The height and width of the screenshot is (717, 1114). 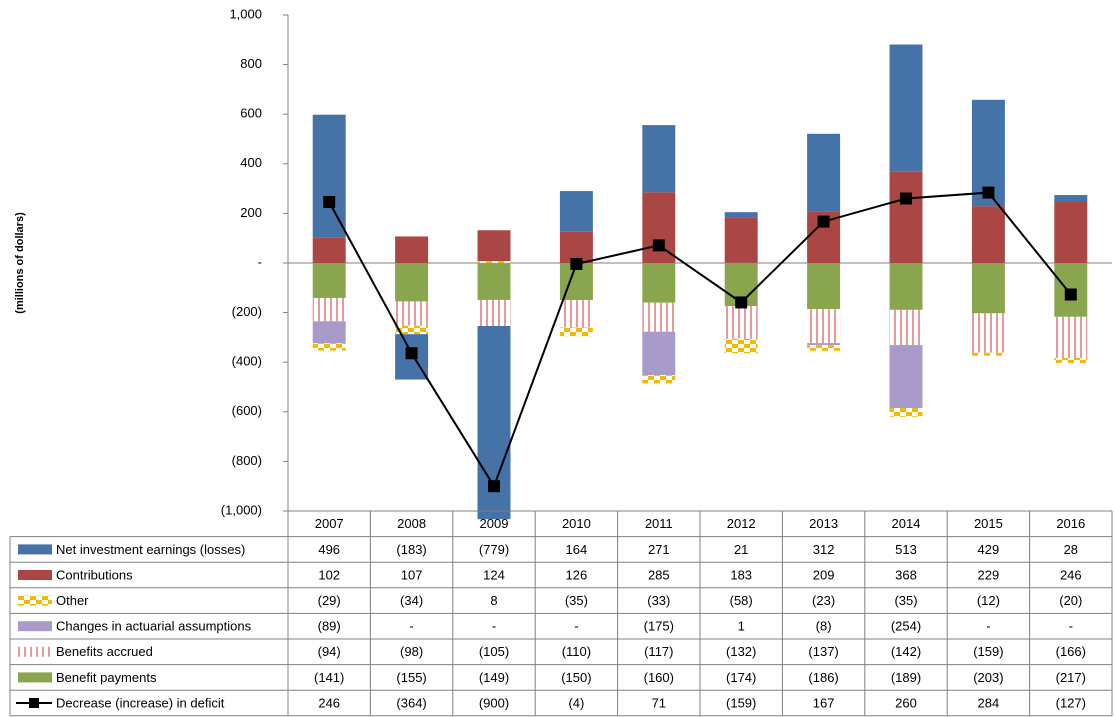 What do you see at coordinates (576, 651) in the screenshot?
I see `table-cell: (110)` at bounding box center [576, 651].